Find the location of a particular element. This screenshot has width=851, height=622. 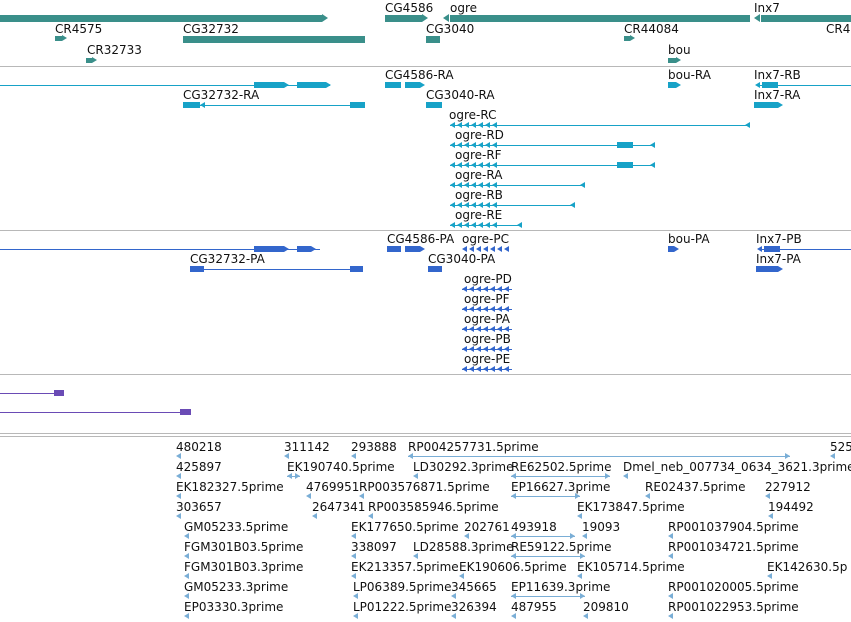

feature-label: CR4 is located at coordinates (838, 29).